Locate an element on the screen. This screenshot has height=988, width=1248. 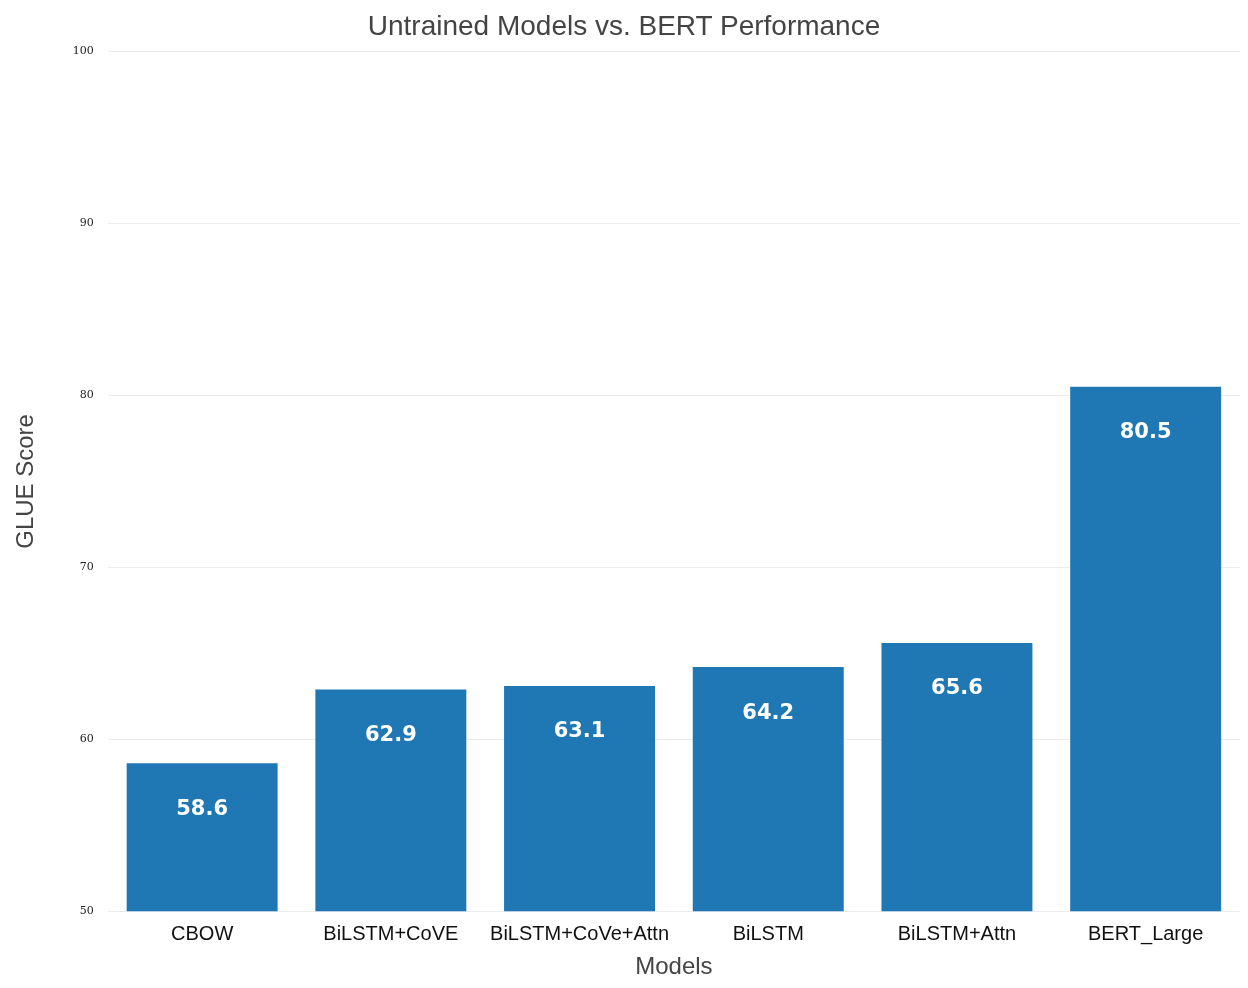
data-label: 63.1 is located at coordinates (579, 730).